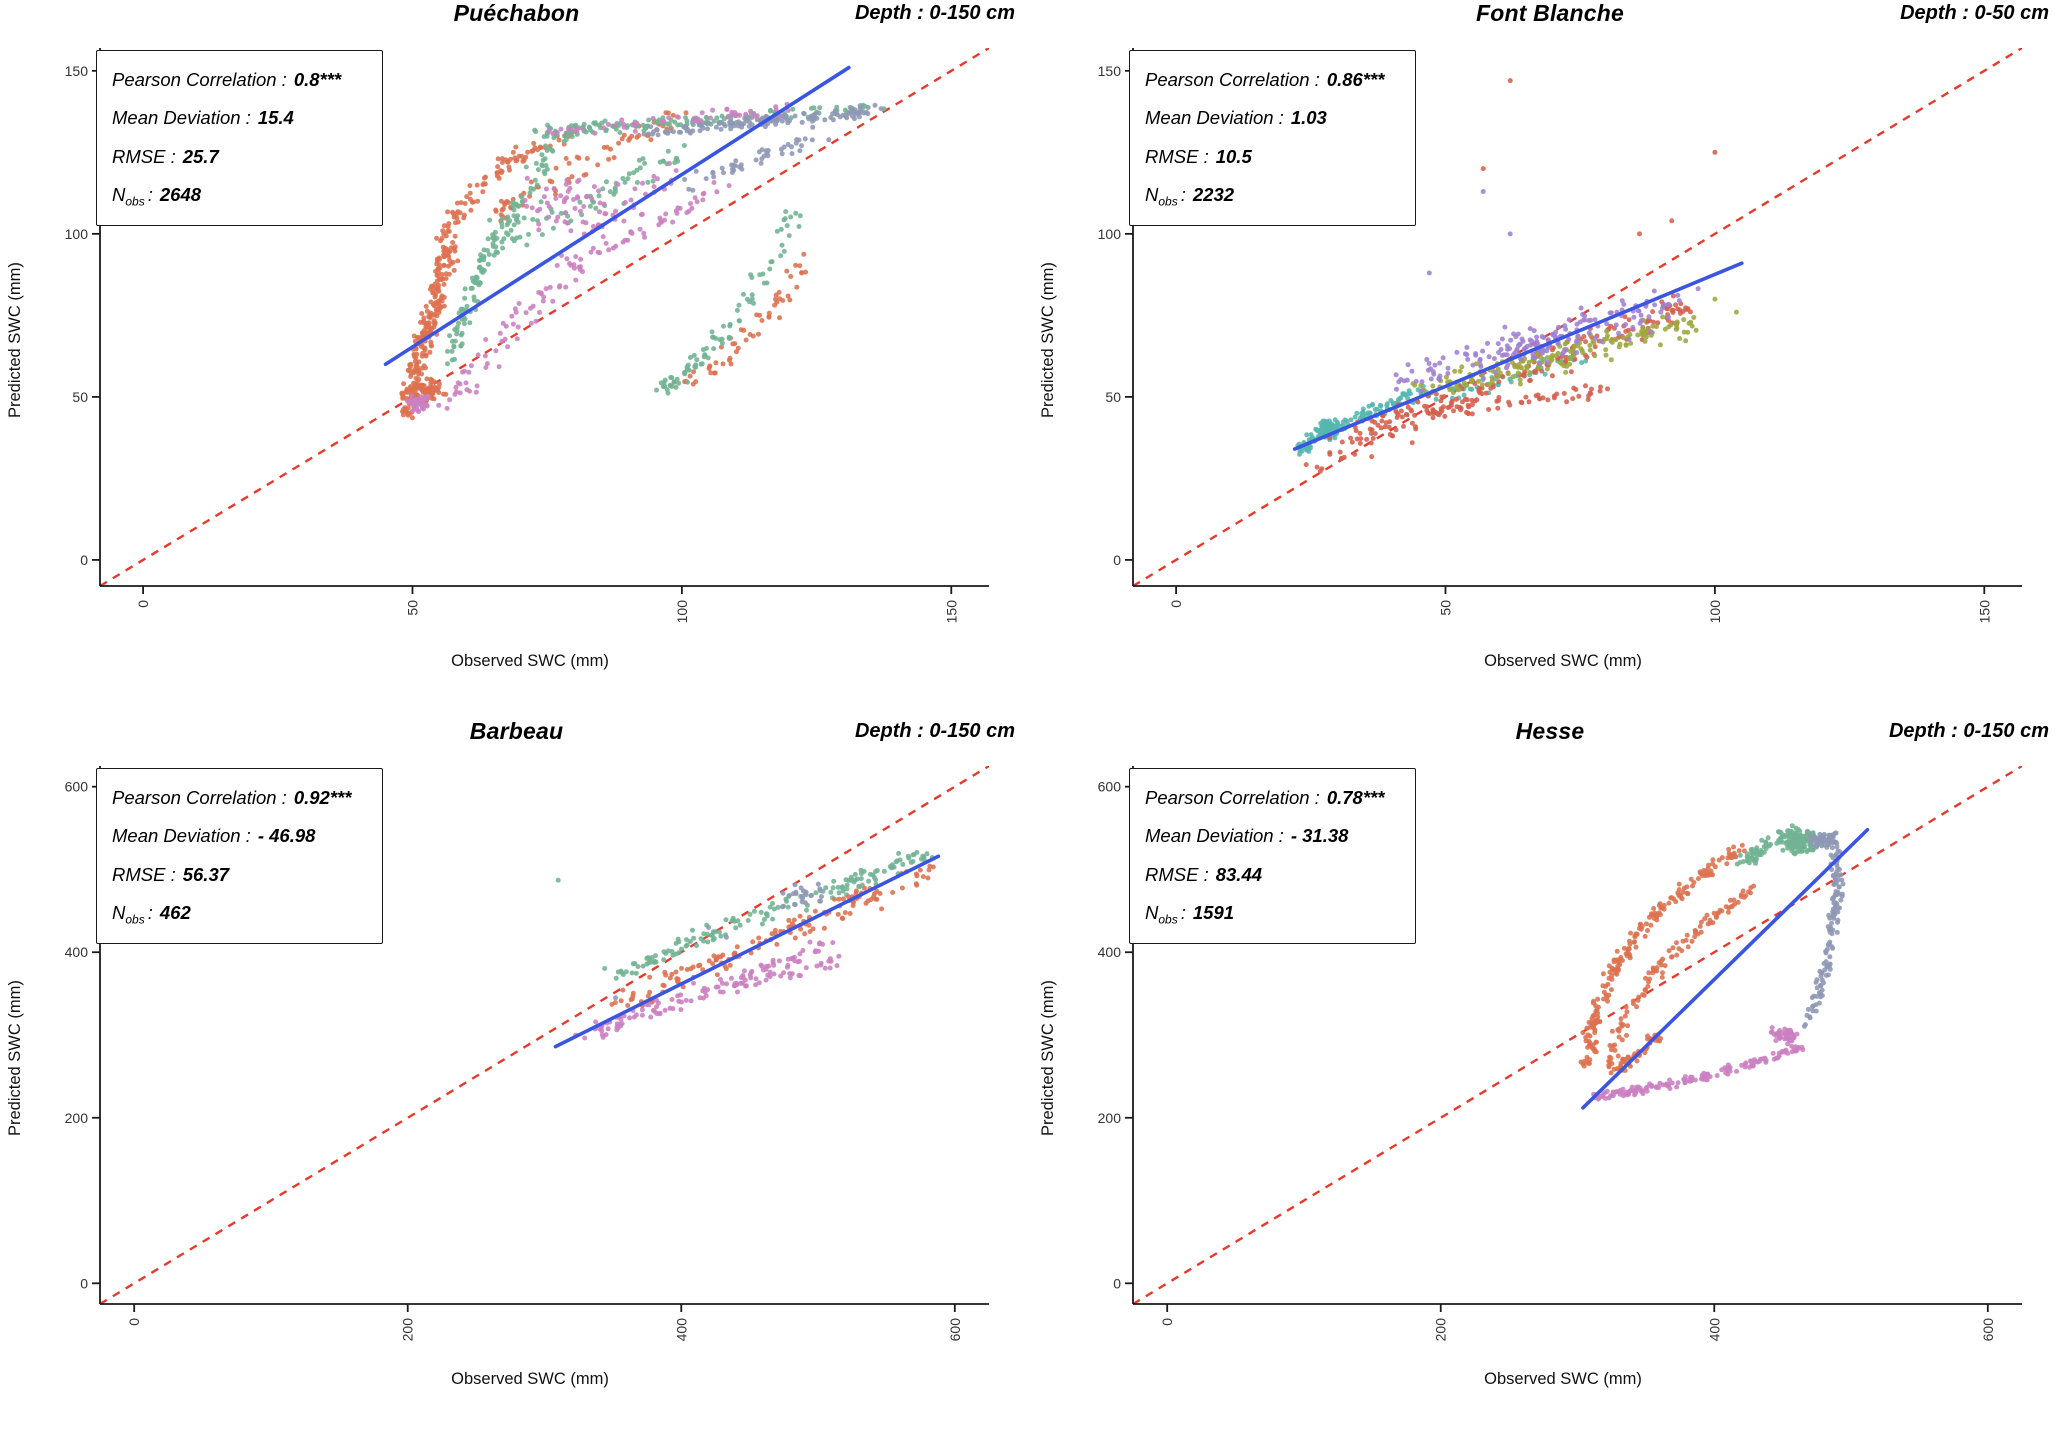 The image size is (2067, 1436). I want to click on stat-value: 15.4, so click(275, 118).